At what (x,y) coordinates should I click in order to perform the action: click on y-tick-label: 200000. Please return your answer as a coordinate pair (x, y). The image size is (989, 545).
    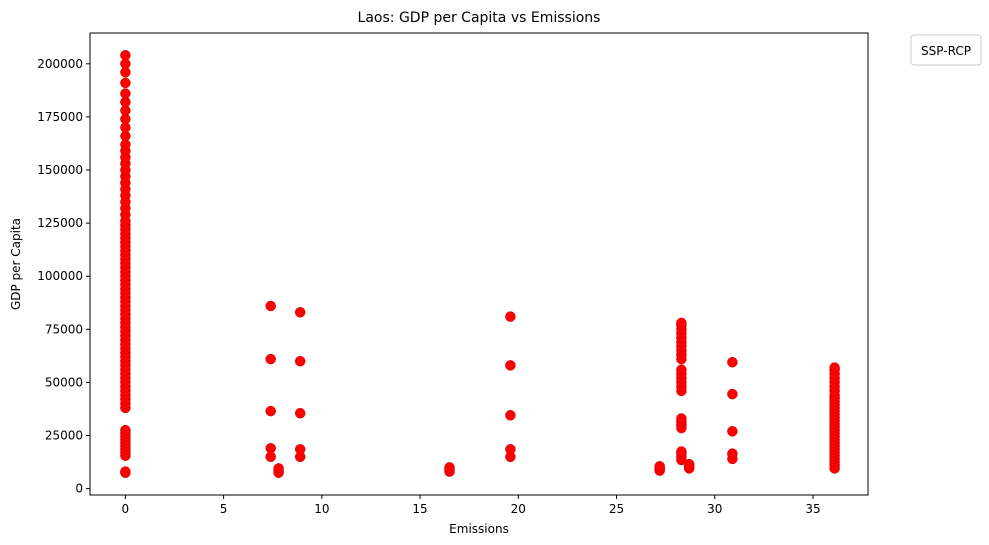
    Looking at the image, I should click on (60, 64).